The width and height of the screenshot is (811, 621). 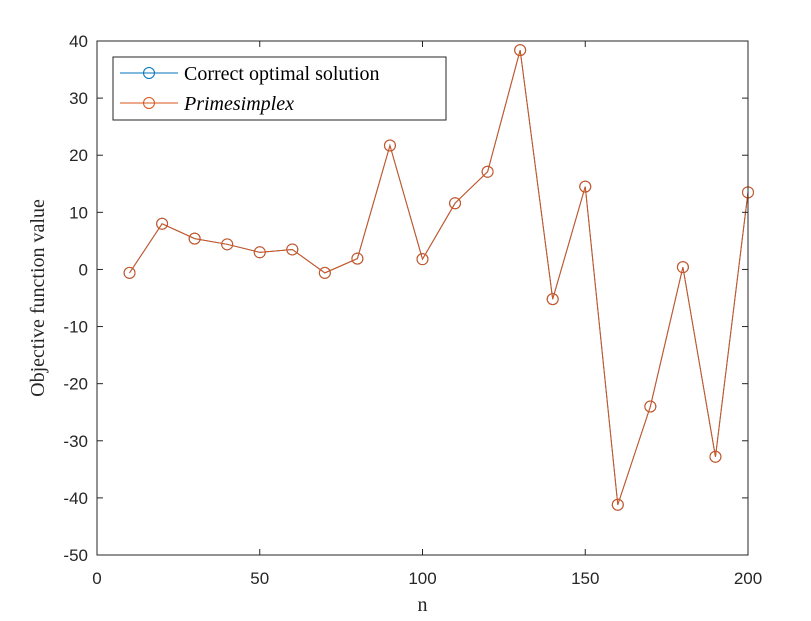 I want to click on legend-box, so click(x=279, y=88).